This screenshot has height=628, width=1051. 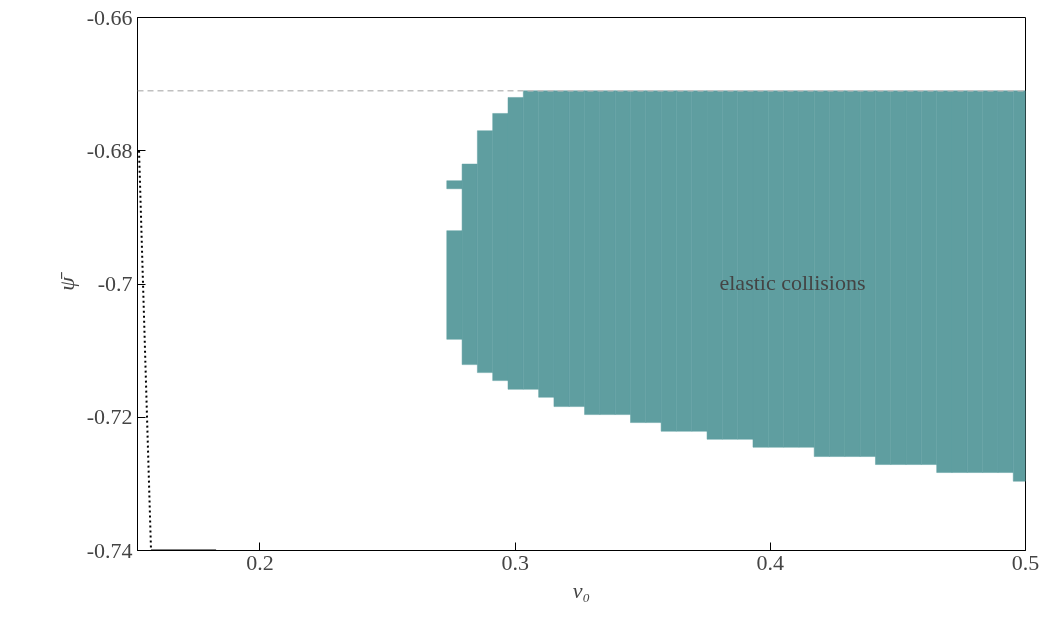 I want to click on y-axis-title: ψ̄, so click(x=66, y=281).